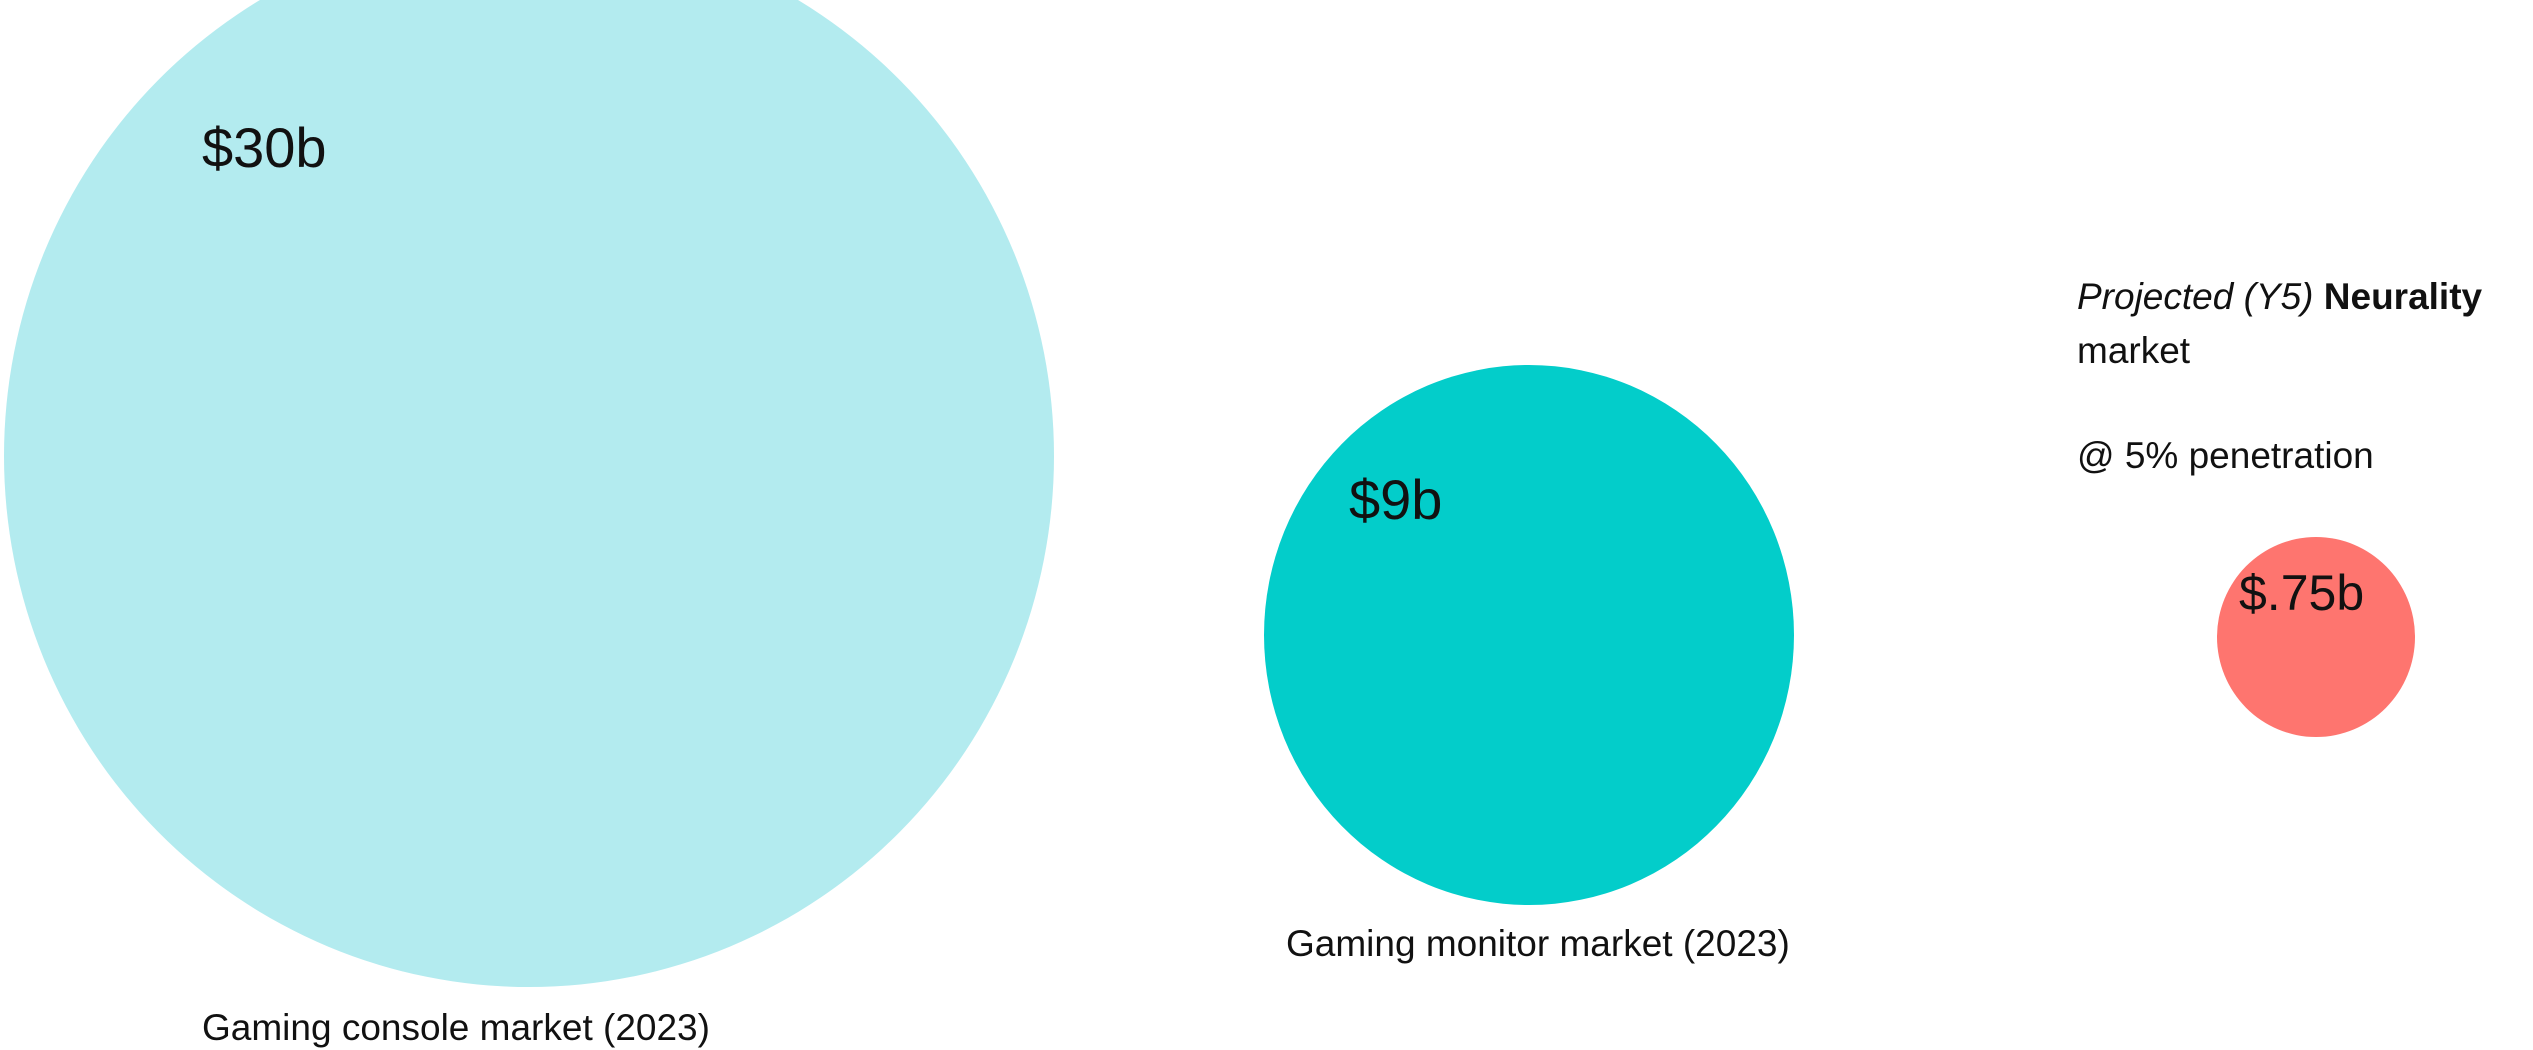  I want to click on neurality-market-circle, so click(2316, 637).